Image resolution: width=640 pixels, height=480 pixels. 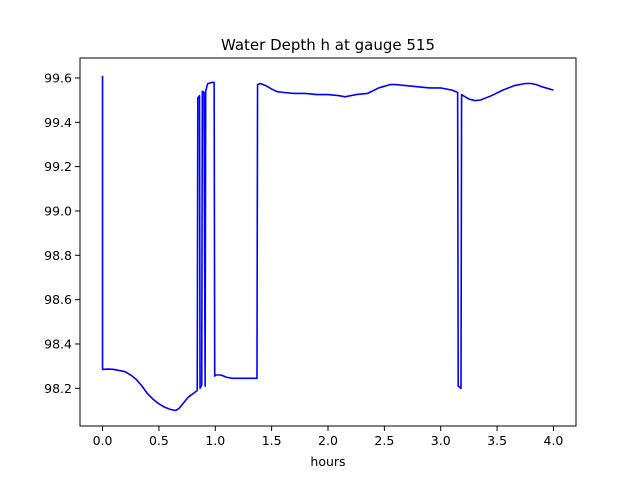 I want to click on y-tick-label: 98.4, so click(x=58, y=343).